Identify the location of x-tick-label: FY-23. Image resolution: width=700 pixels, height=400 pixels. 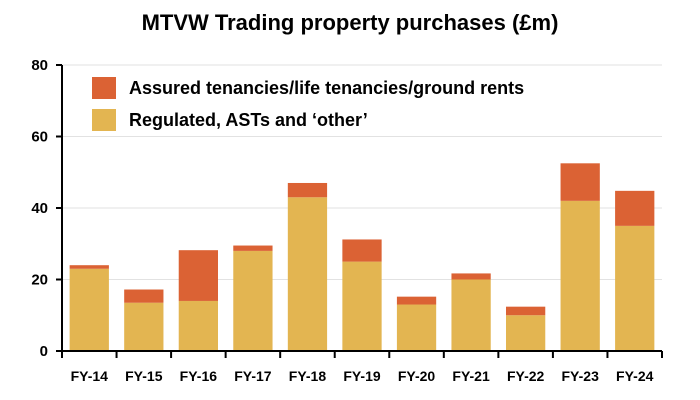
(581, 376).